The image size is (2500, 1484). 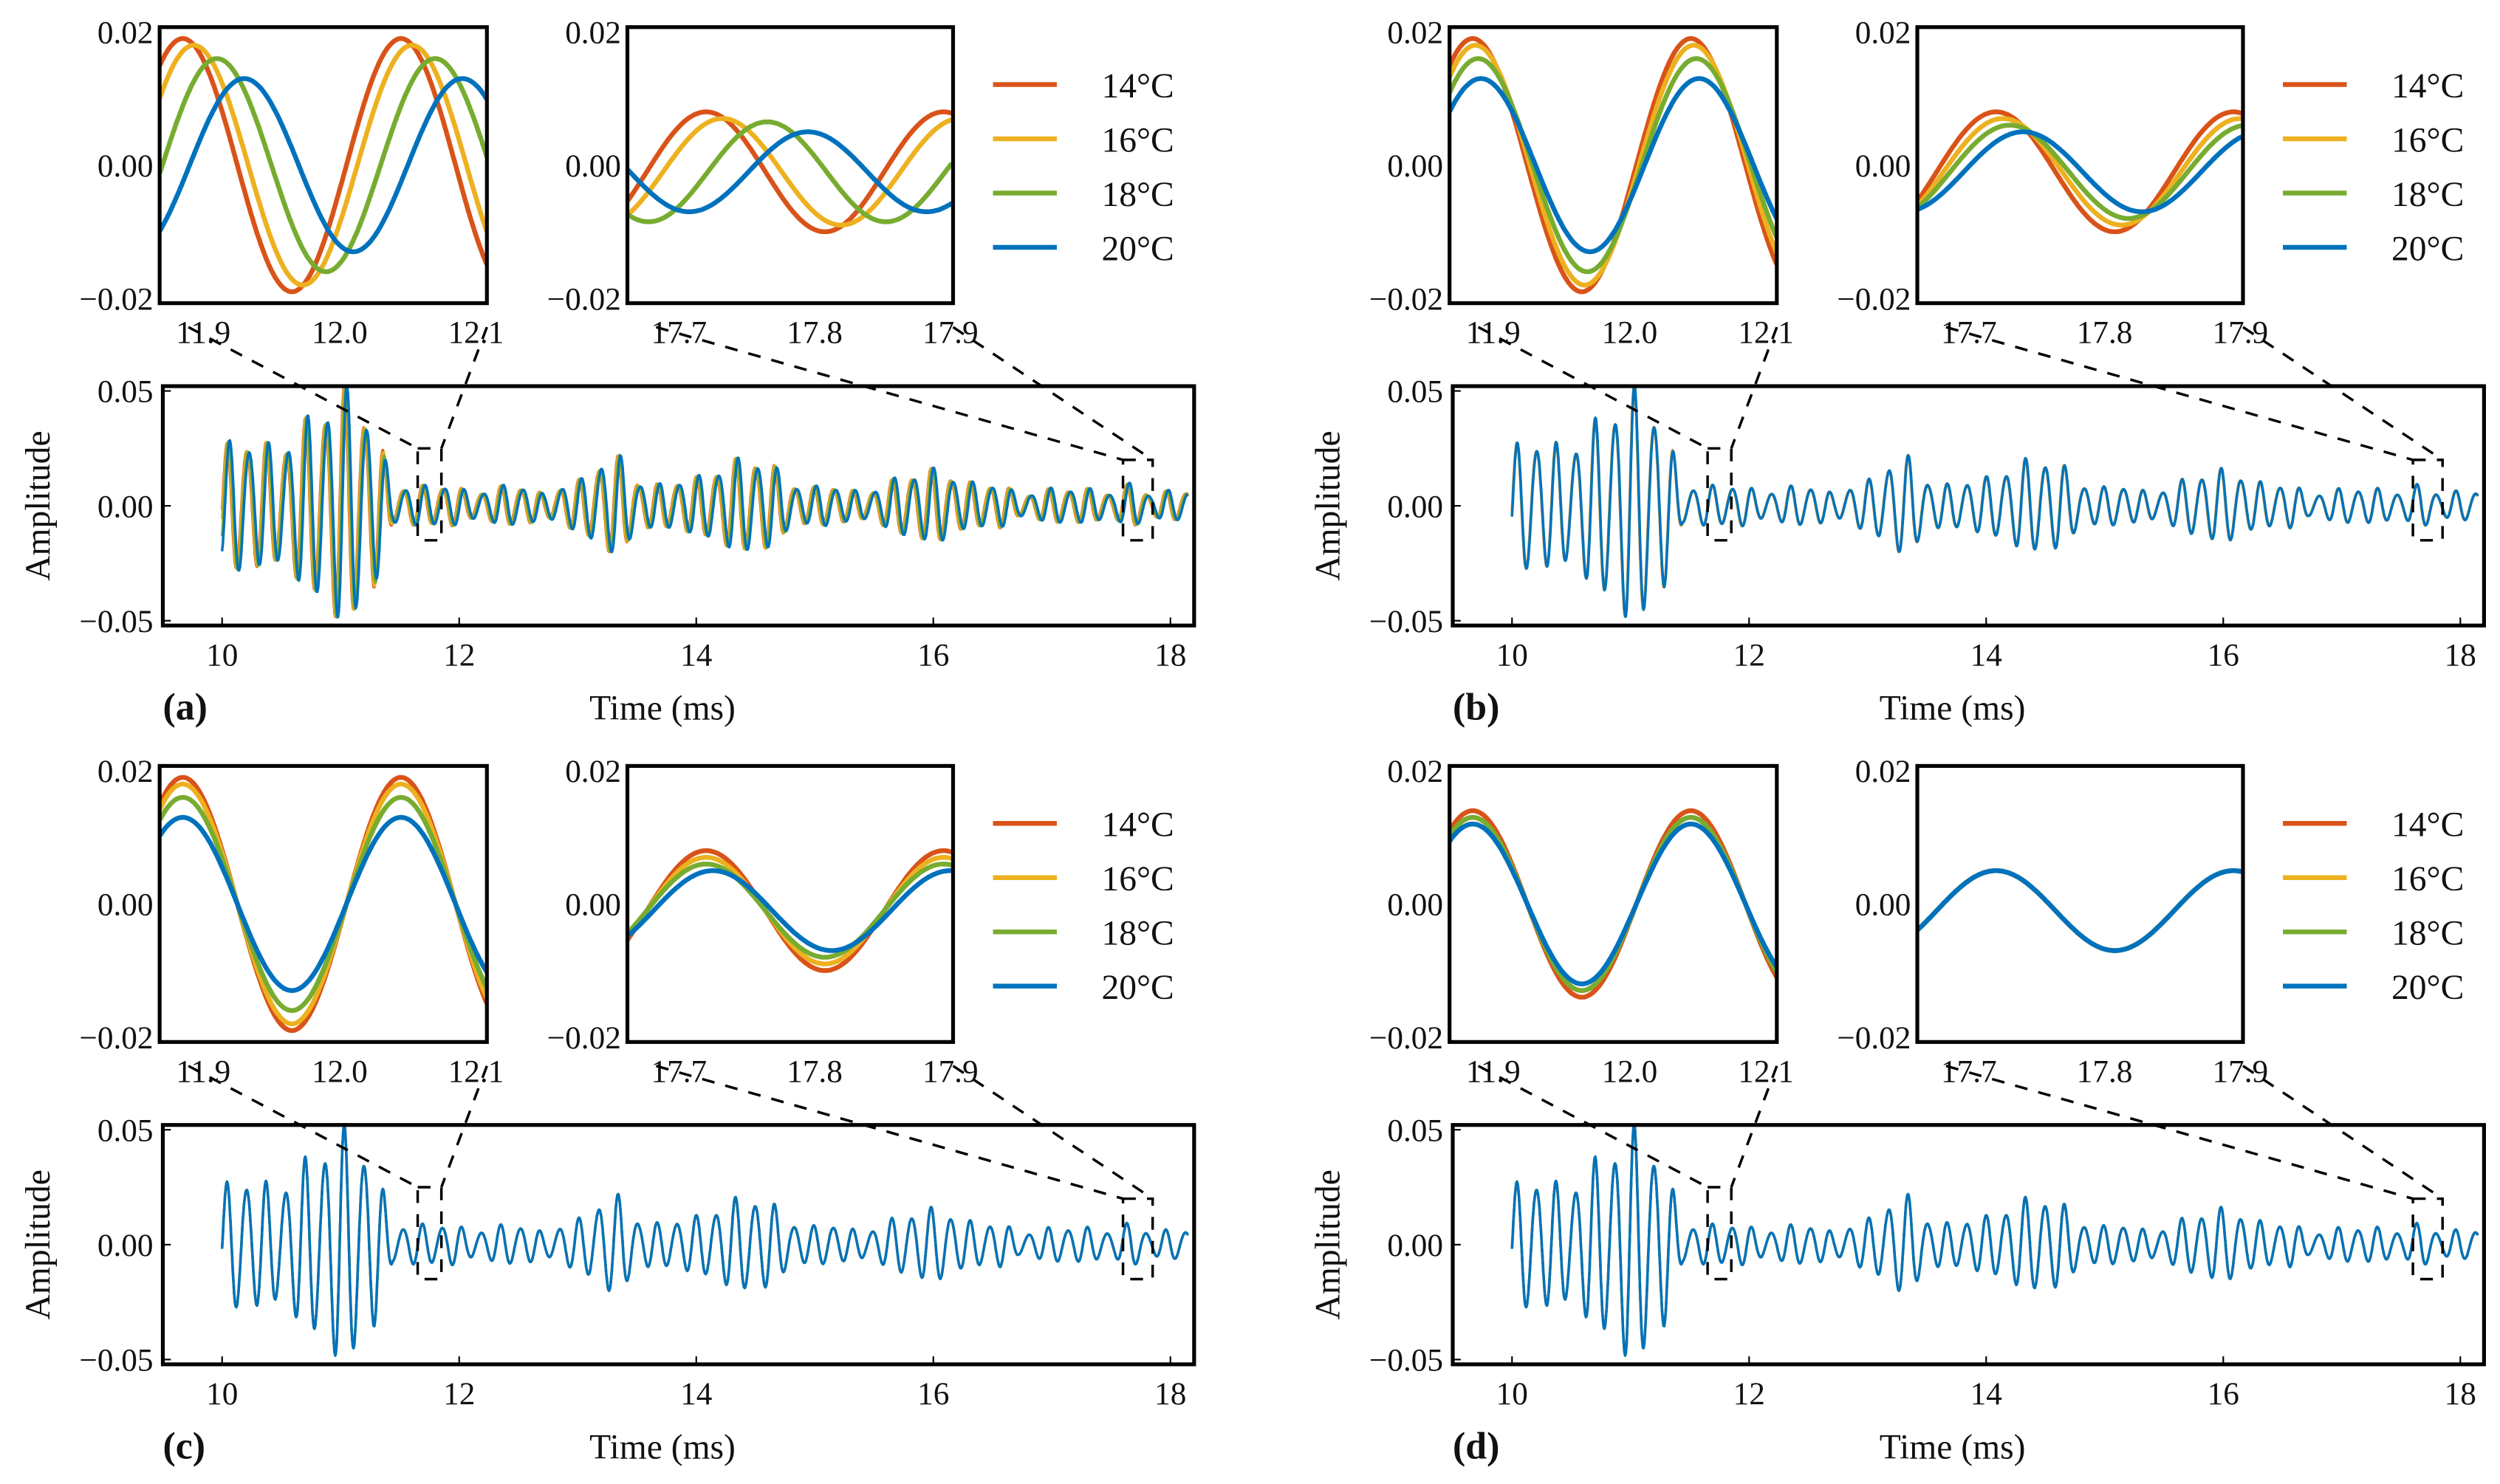 I want to click on panel-label: (a), so click(x=185, y=708).